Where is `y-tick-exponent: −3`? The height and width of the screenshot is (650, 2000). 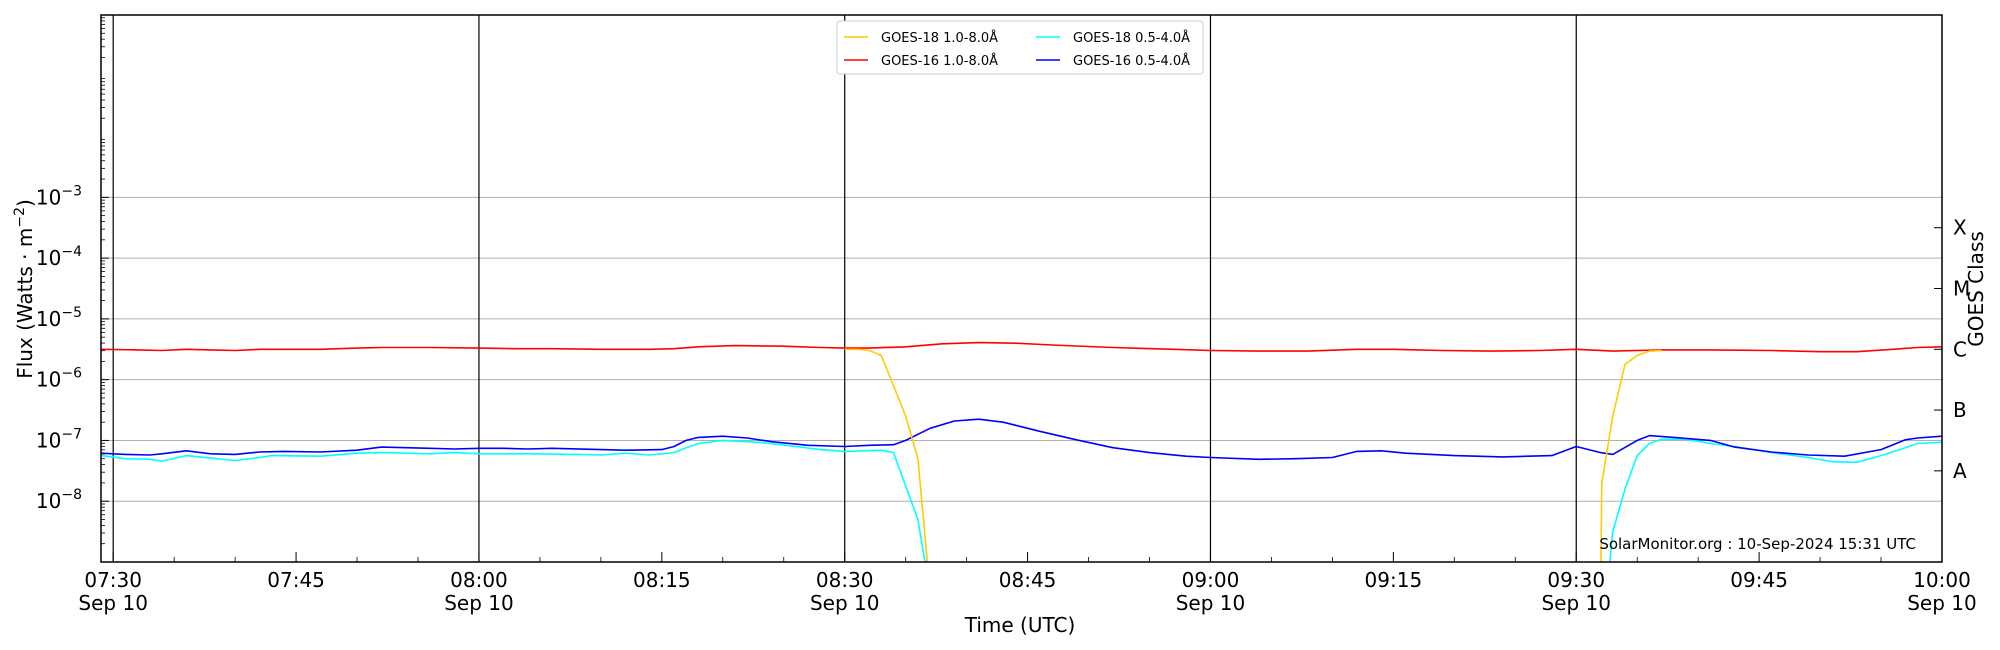
y-tick-exponent: −3 is located at coordinates (71, 191).